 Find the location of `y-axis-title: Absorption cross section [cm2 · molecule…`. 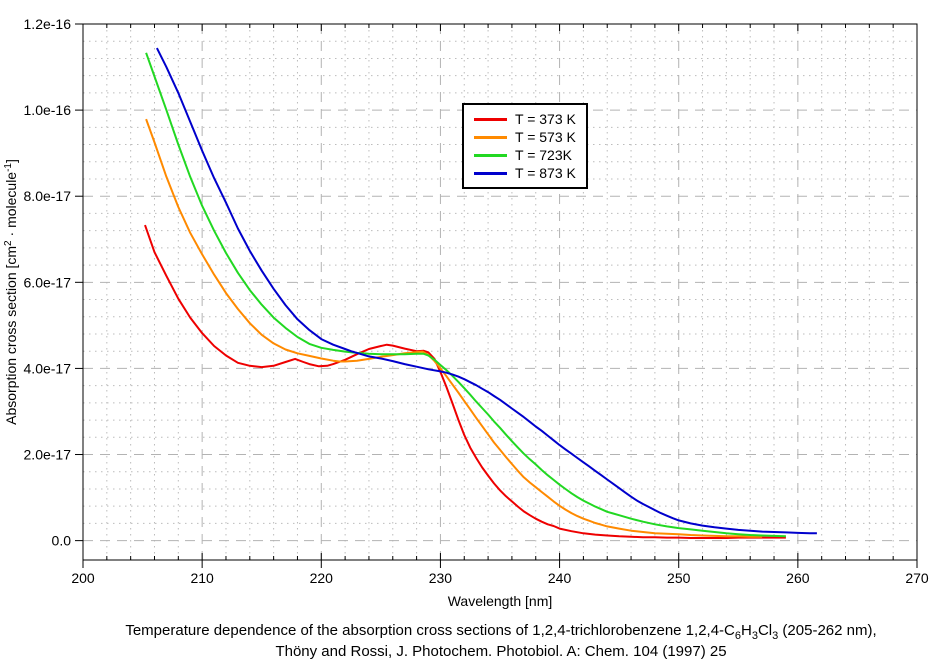

y-axis-title: Absorption cross section [cm2 · molecule… is located at coordinates (11, 292).